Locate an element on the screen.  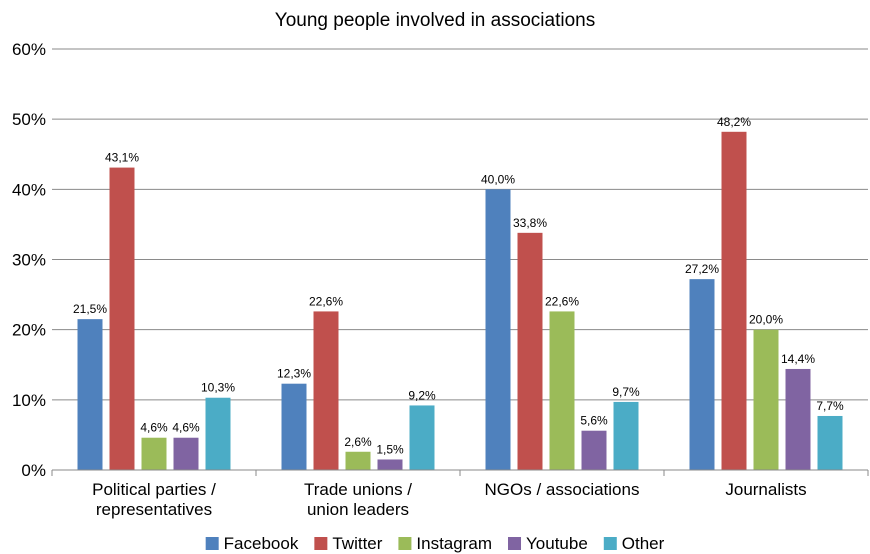
legend-label: Instagram is located at coordinates (454, 543).